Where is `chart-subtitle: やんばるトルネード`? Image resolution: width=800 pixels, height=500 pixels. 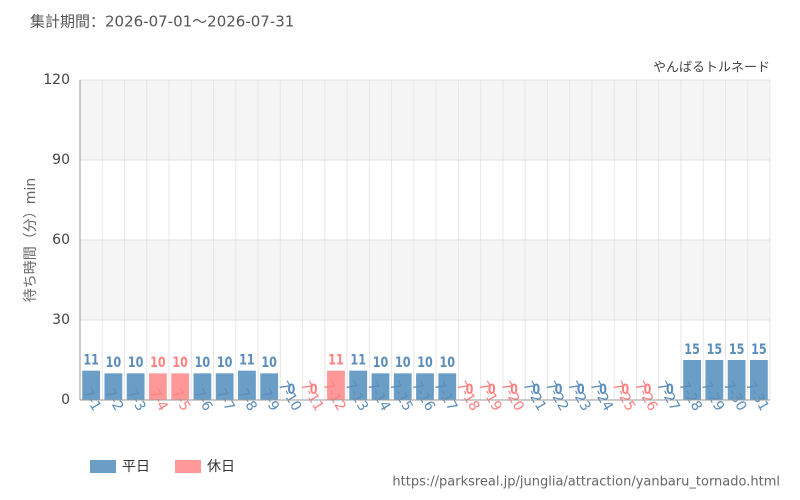
chart-subtitle: やんばるトルネード is located at coordinates (711, 68).